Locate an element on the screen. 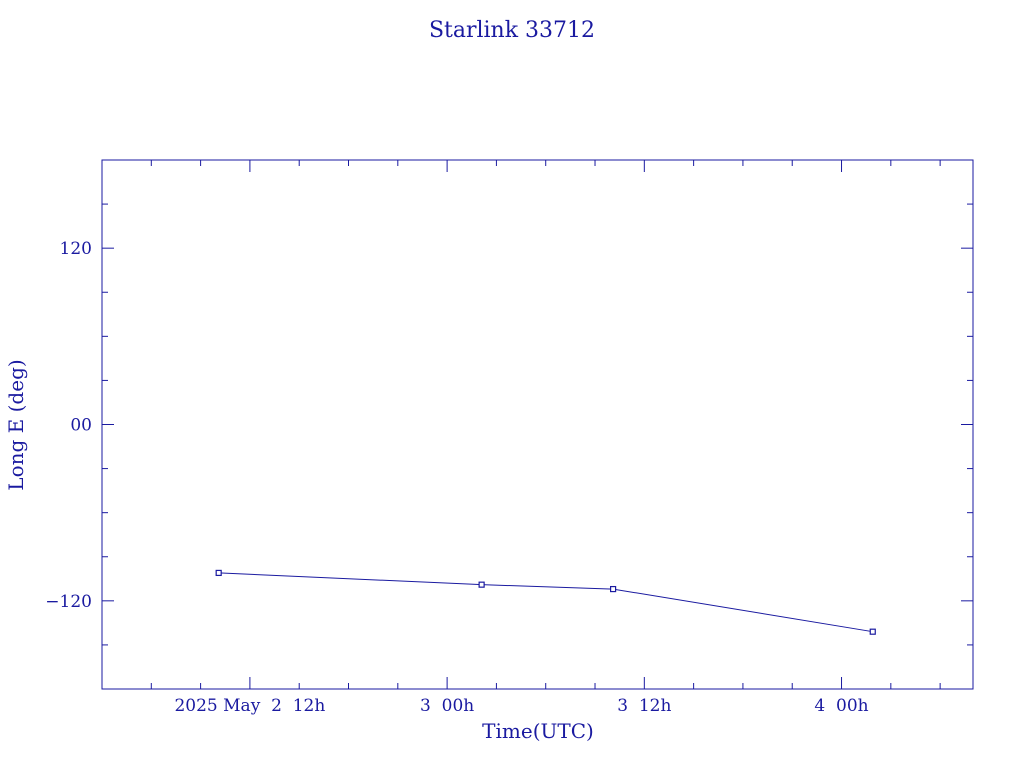 This screenshot has height=768, width=1024. x-tick-labels: 2025 May 2 12h 3 00h 3 12h 4 00h is located at coordinates (521, 706).